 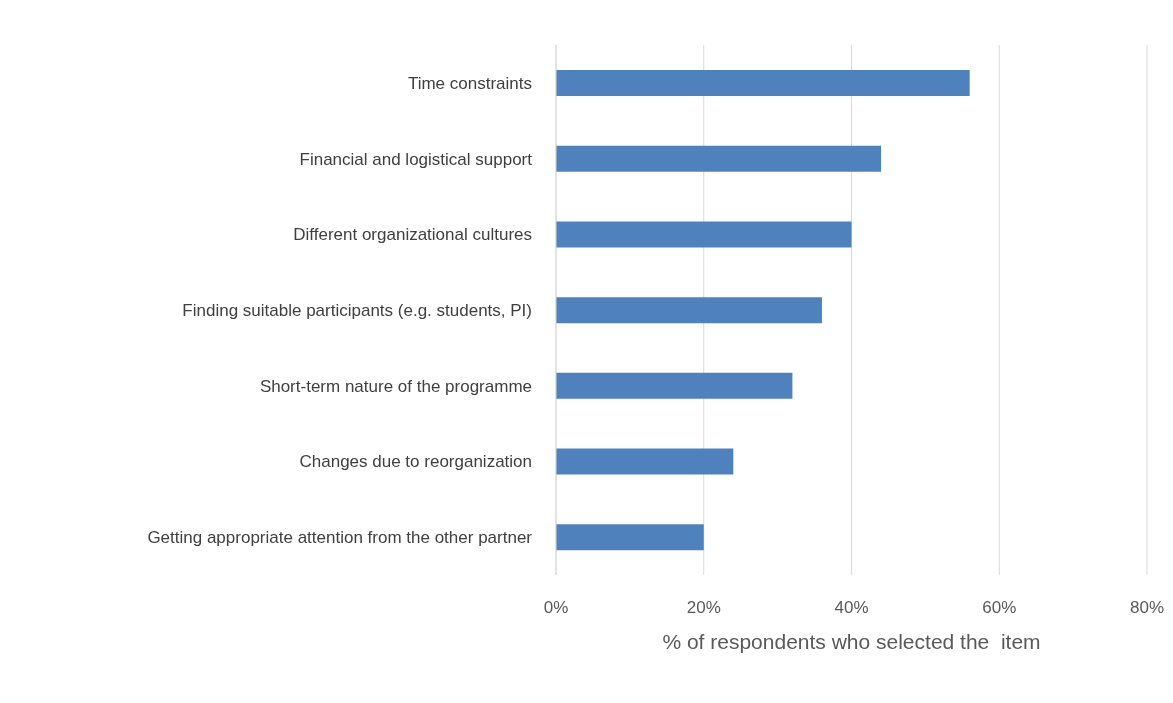 What do you see at coordinates (851, 642) in the screenshot?
I see `x-axis-title: % of respondents who selected the item` at bounding box center [851, 642].